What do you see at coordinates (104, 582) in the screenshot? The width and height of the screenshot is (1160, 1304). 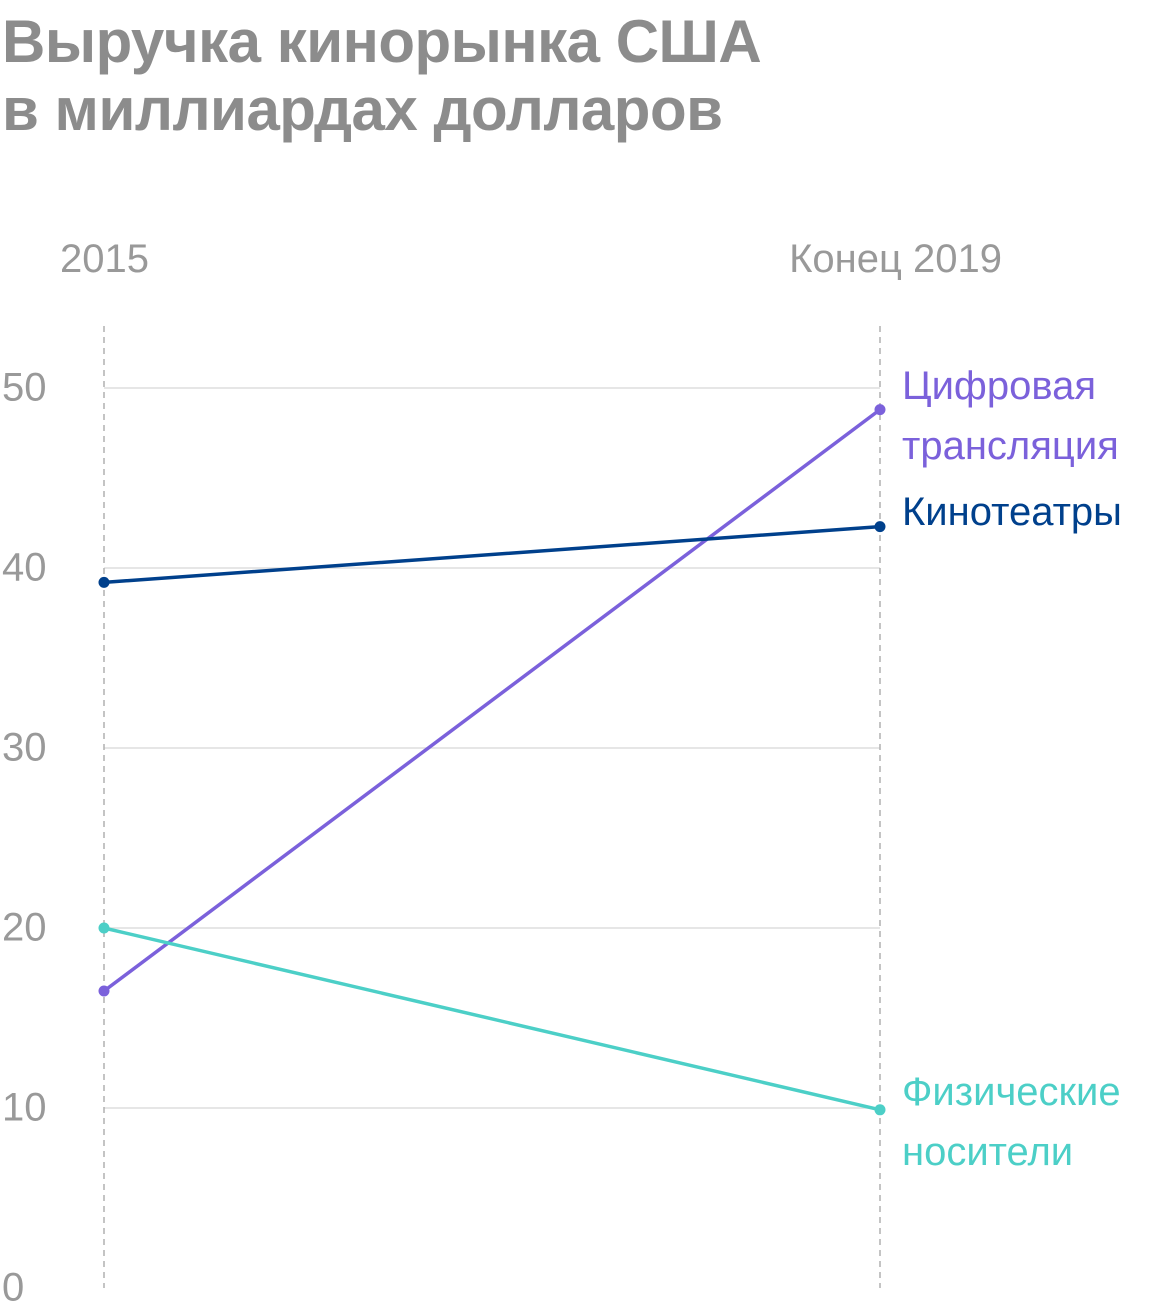 I see `data-point-кинотеатры-0` at bounding box center [104, 582].